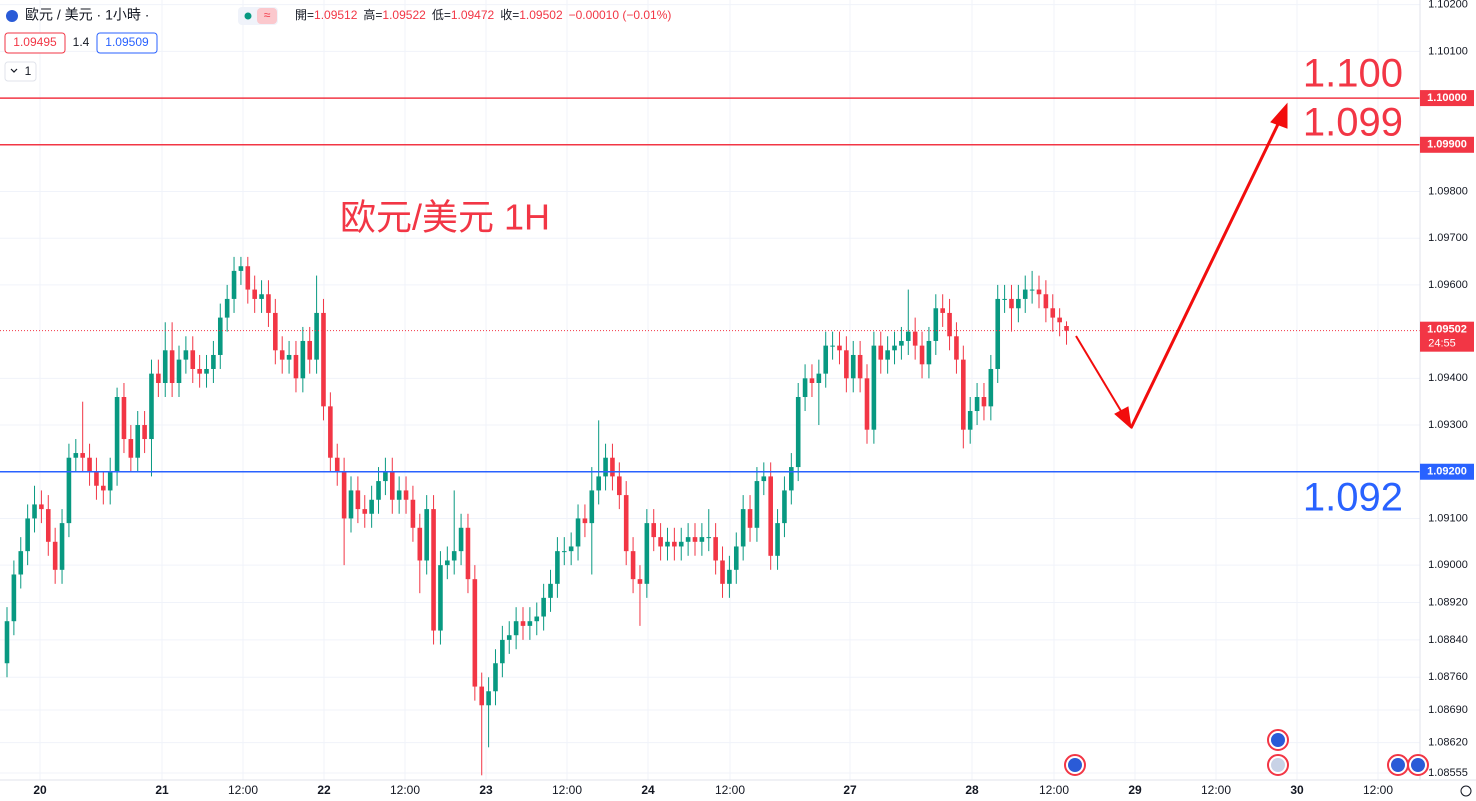 Image resolution: width=1476 pixels, height=801 pixels. Describe the element at coordinates (1447, 336) in the screenshot. I see `last-price-tag` at that location.